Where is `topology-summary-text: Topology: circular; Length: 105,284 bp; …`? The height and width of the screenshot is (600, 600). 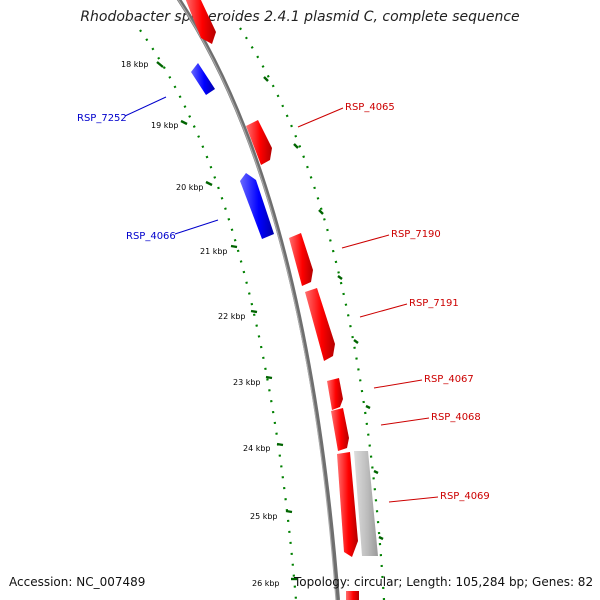 topology-summary-text: Topology: circular; Length: 105,284 bp; … is located at coordinates (444, 582).